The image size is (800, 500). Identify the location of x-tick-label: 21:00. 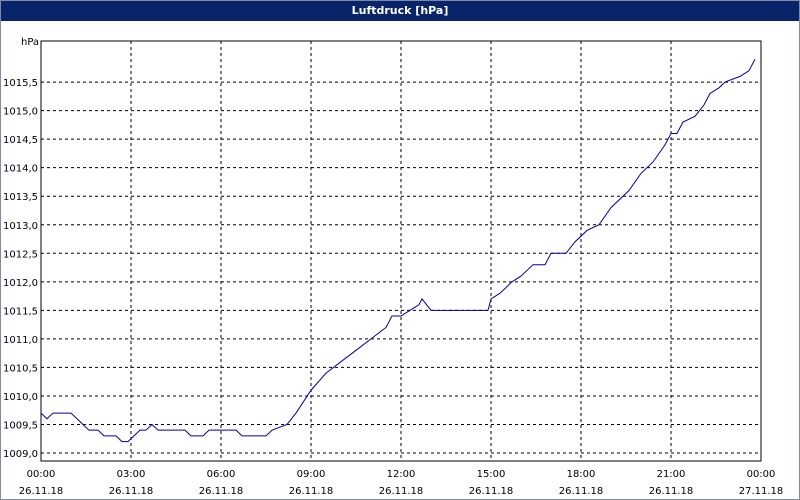
(671, 474).